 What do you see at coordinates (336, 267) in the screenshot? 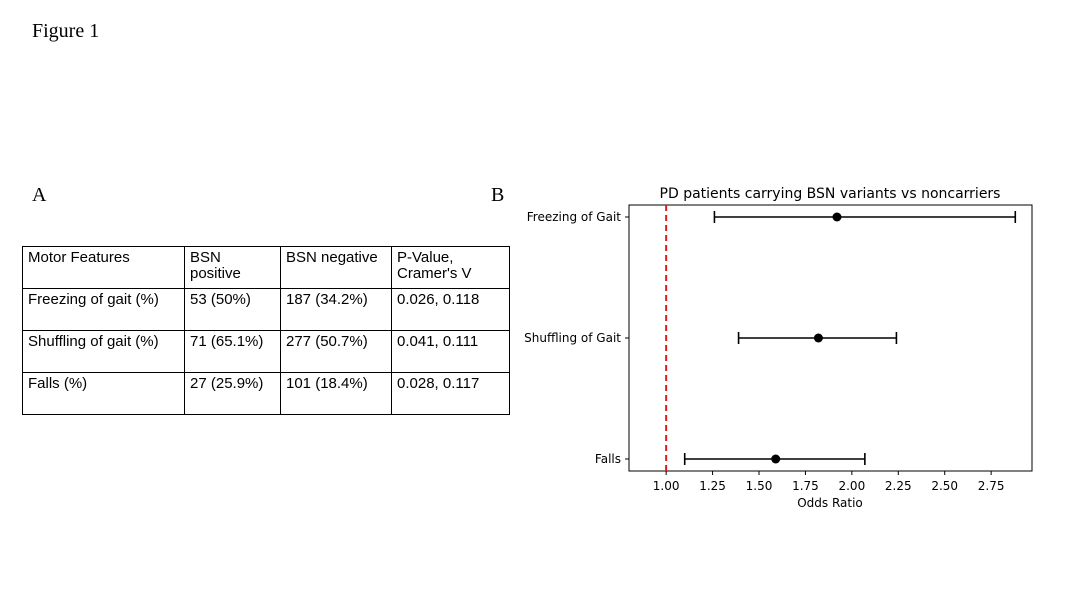
I see `table-header-cell: BSN negative` at bounding box center [336, 267].